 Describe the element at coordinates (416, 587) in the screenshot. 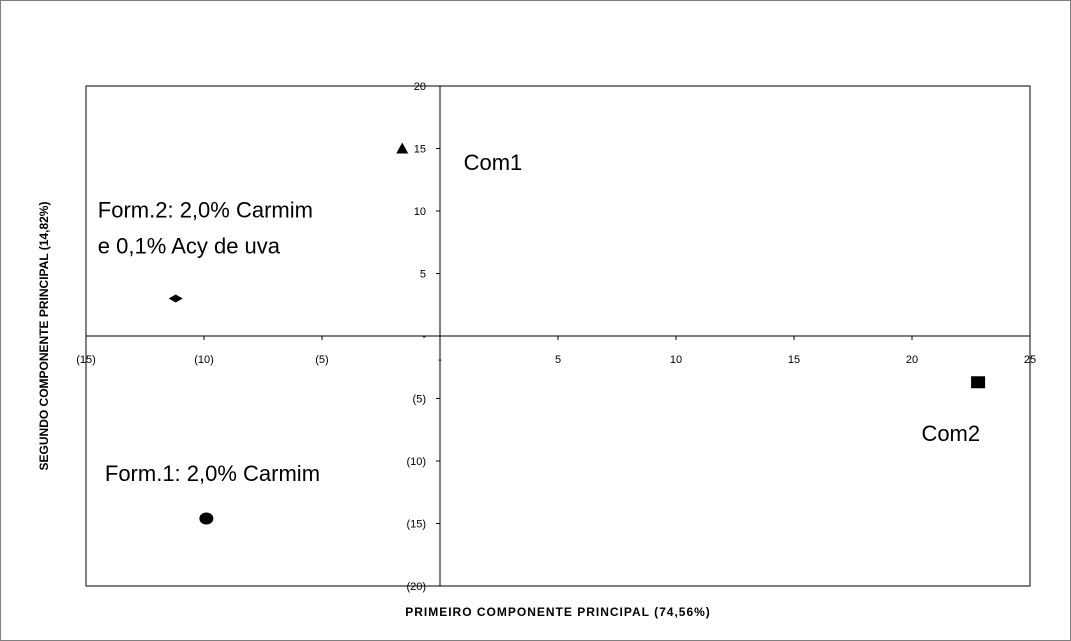

I see `y-tick-label: (20)` at that location.